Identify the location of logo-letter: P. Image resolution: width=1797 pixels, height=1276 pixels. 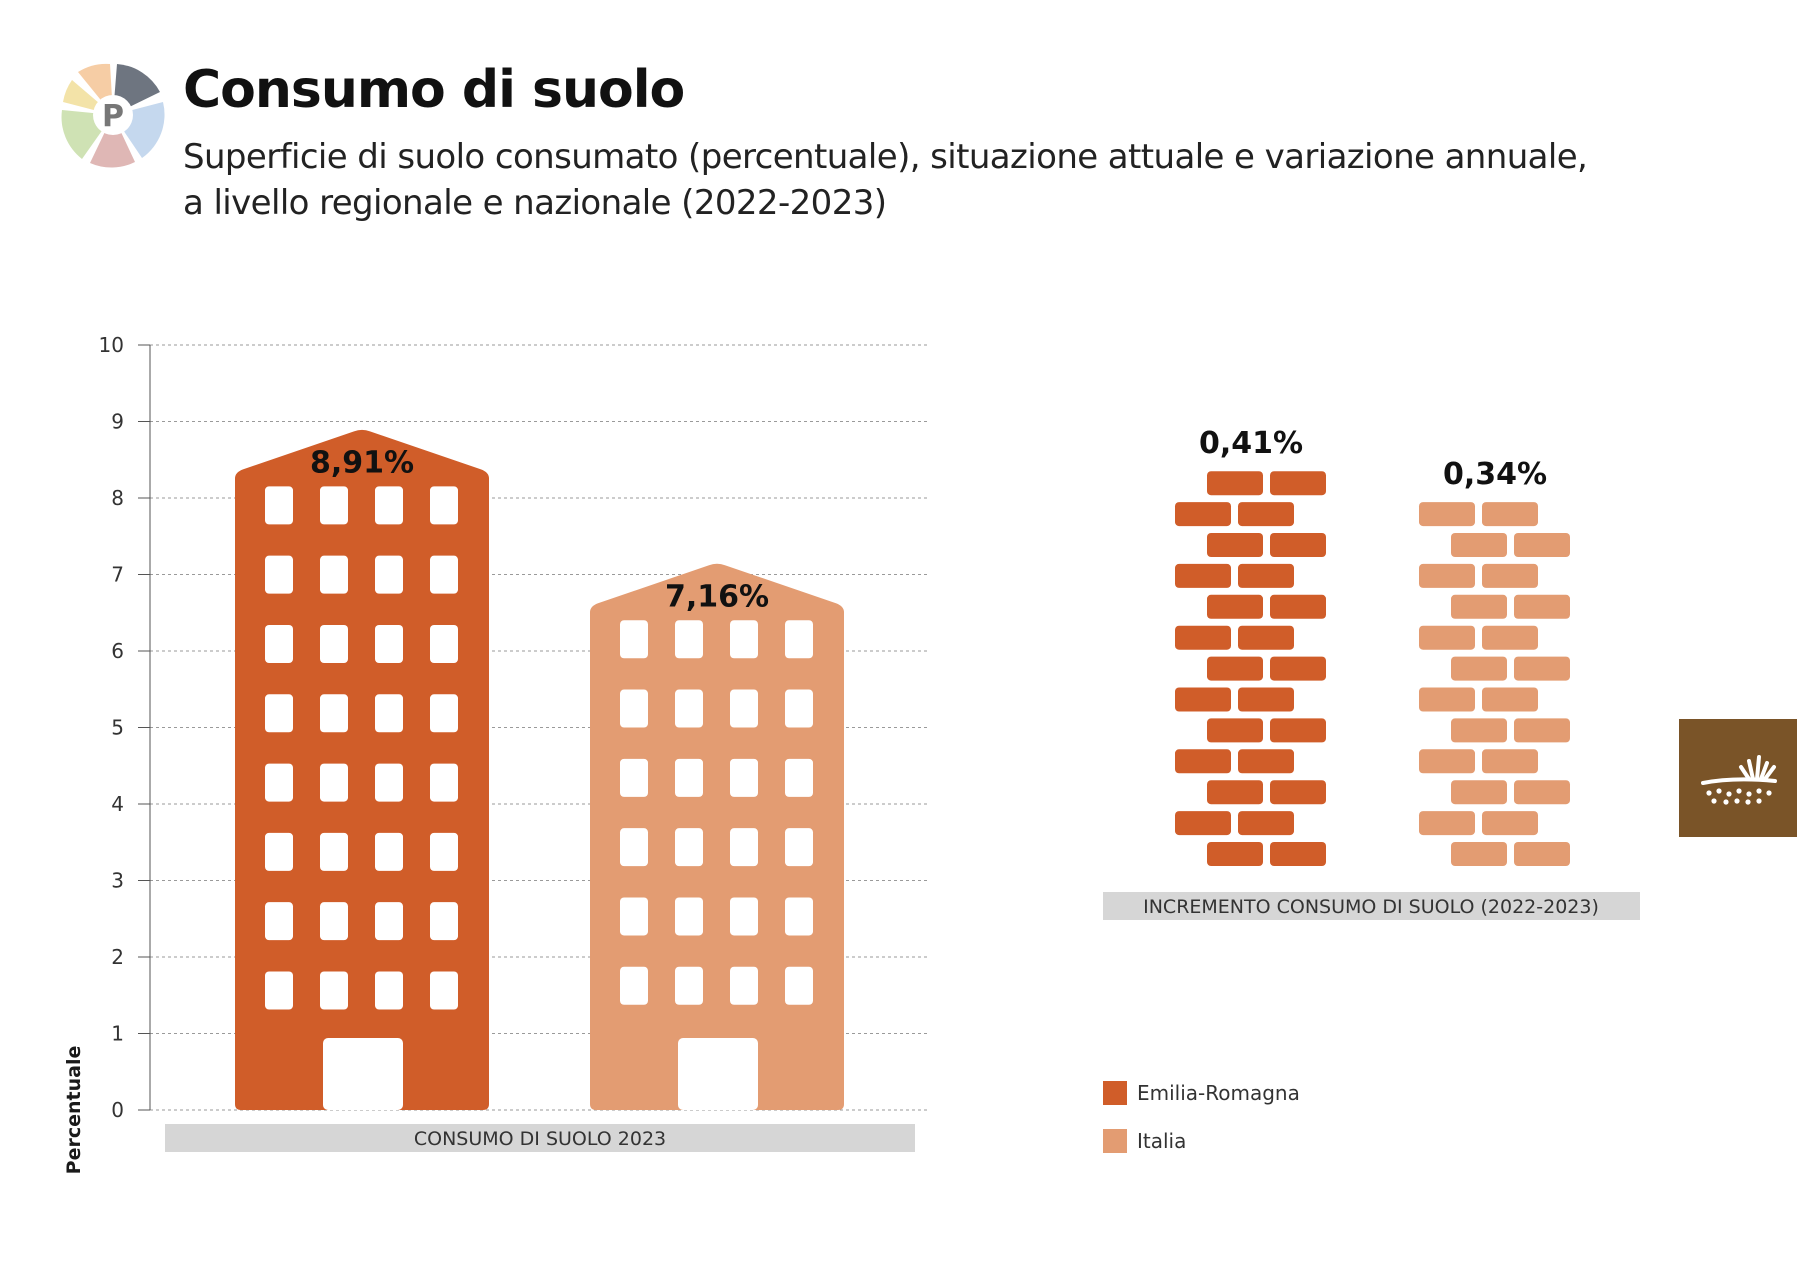
(113, 116).